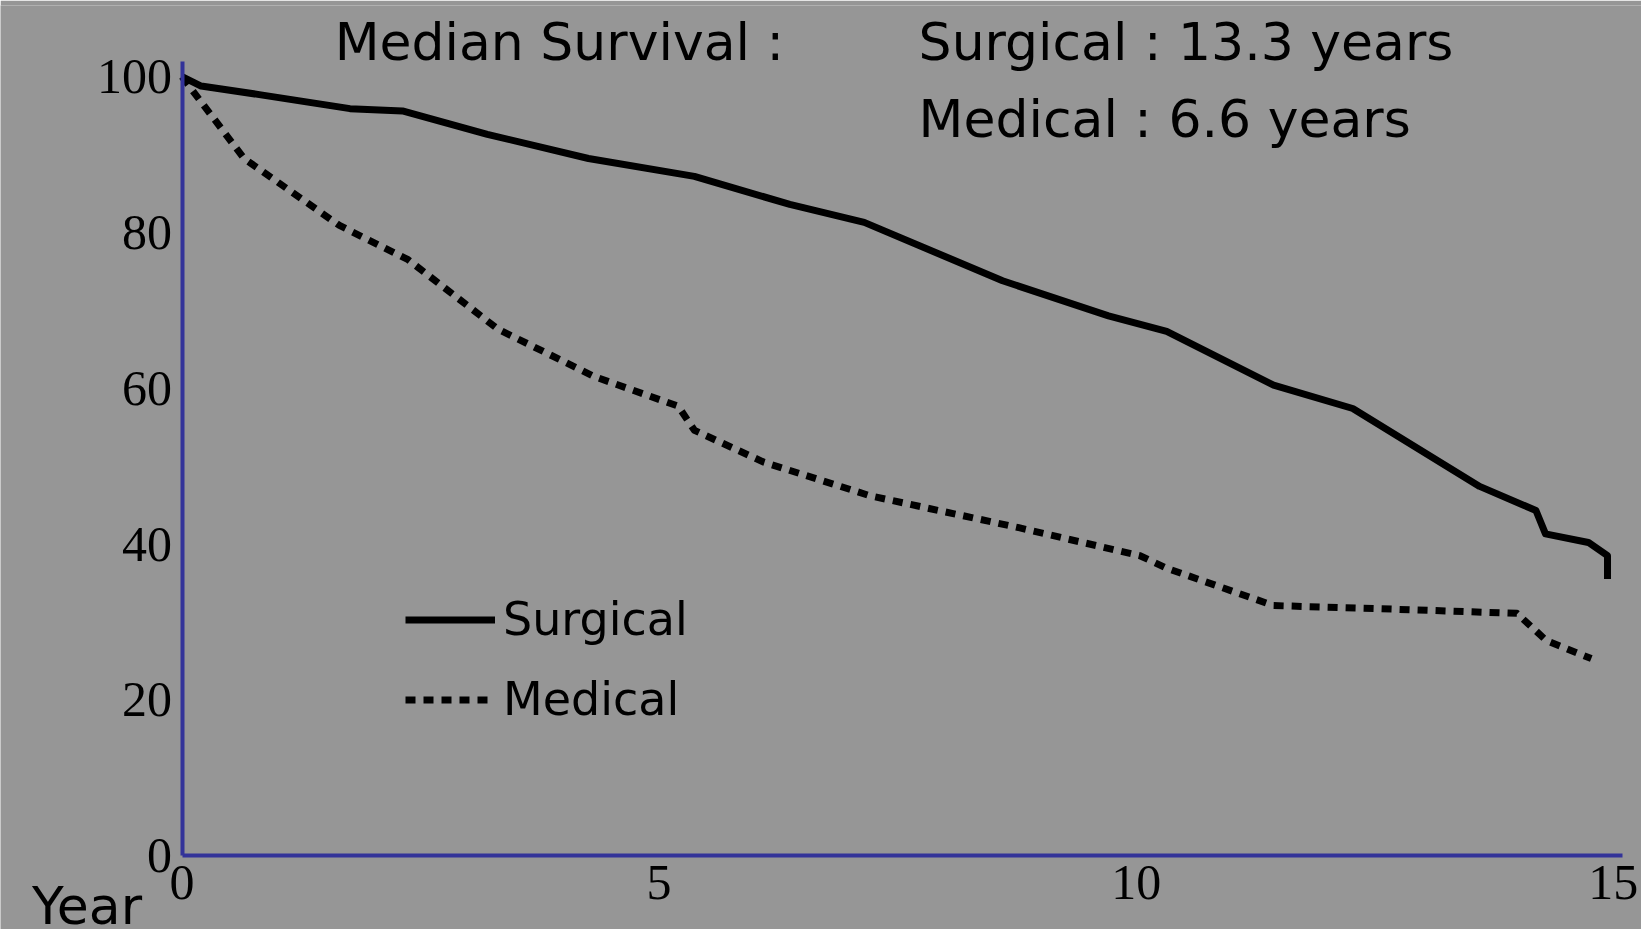 The height and width of the screenshot is (929, 1641). What do you see at coordinates (1164, 118) in the screenshot?
I see `annotation: Medical : 6.6 years` at bounding box center [1164, 118].